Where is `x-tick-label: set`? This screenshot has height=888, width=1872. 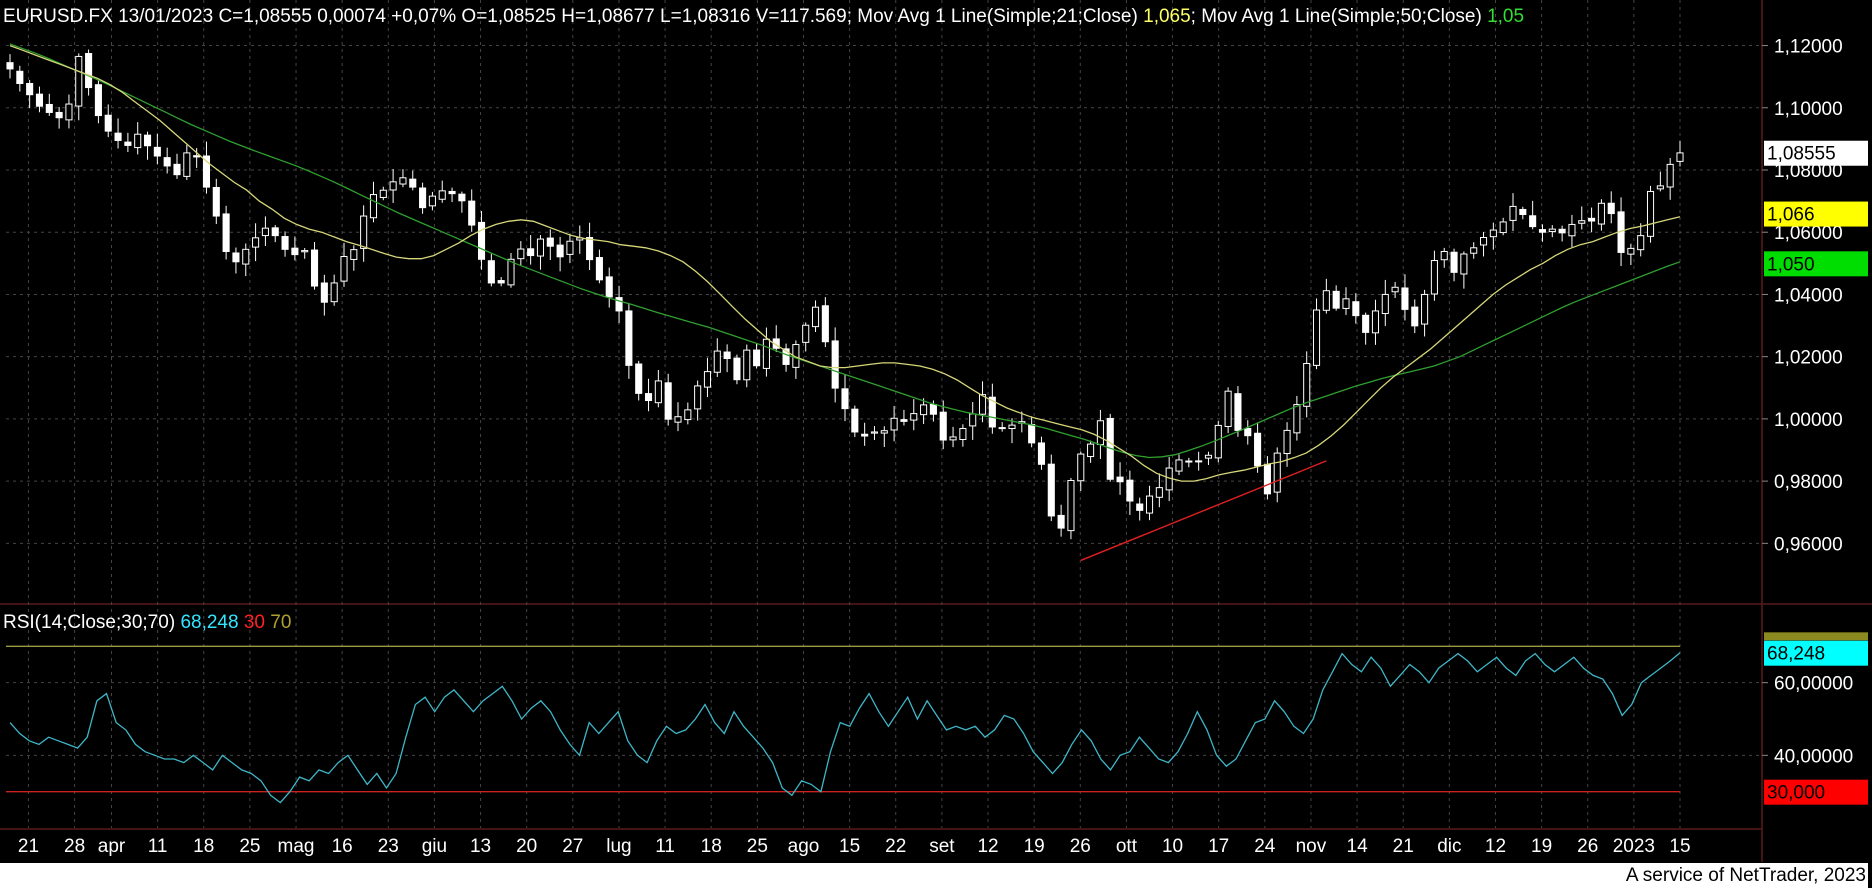 x-tick-label: set is located at coordinates (942, 846).